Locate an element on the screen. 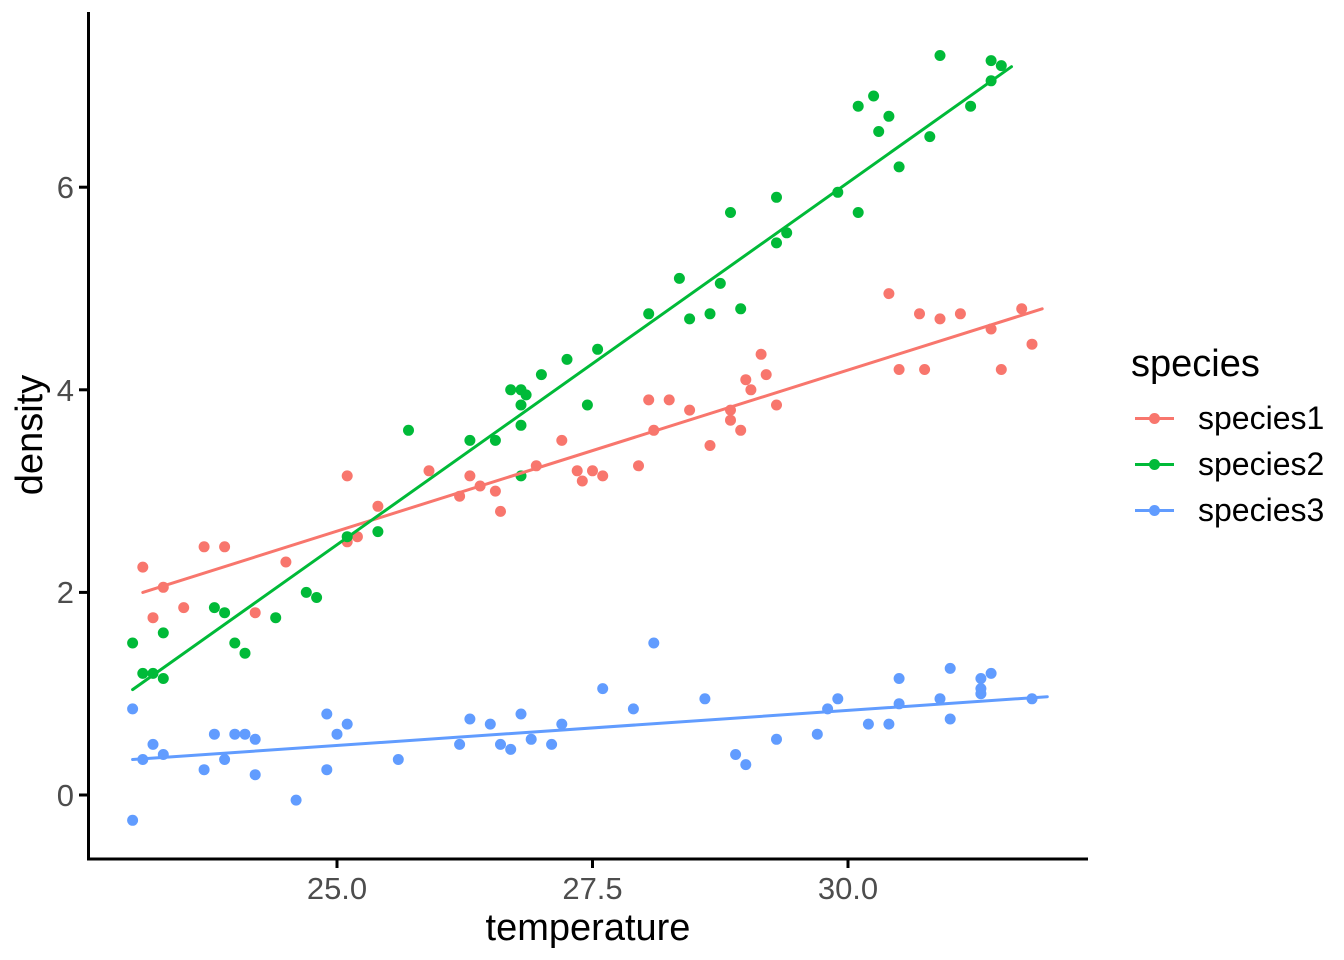 This screenshot has width=1344, height=960. legend-title: species is located at coordinates (1195, 364).